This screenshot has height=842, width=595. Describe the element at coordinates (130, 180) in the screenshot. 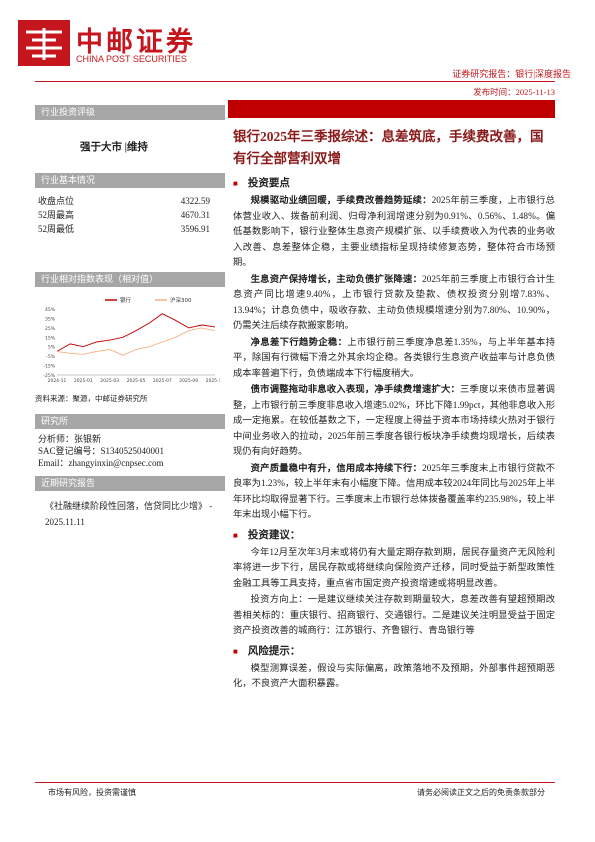

I see `section-bar: 行业基本情况` at that location.